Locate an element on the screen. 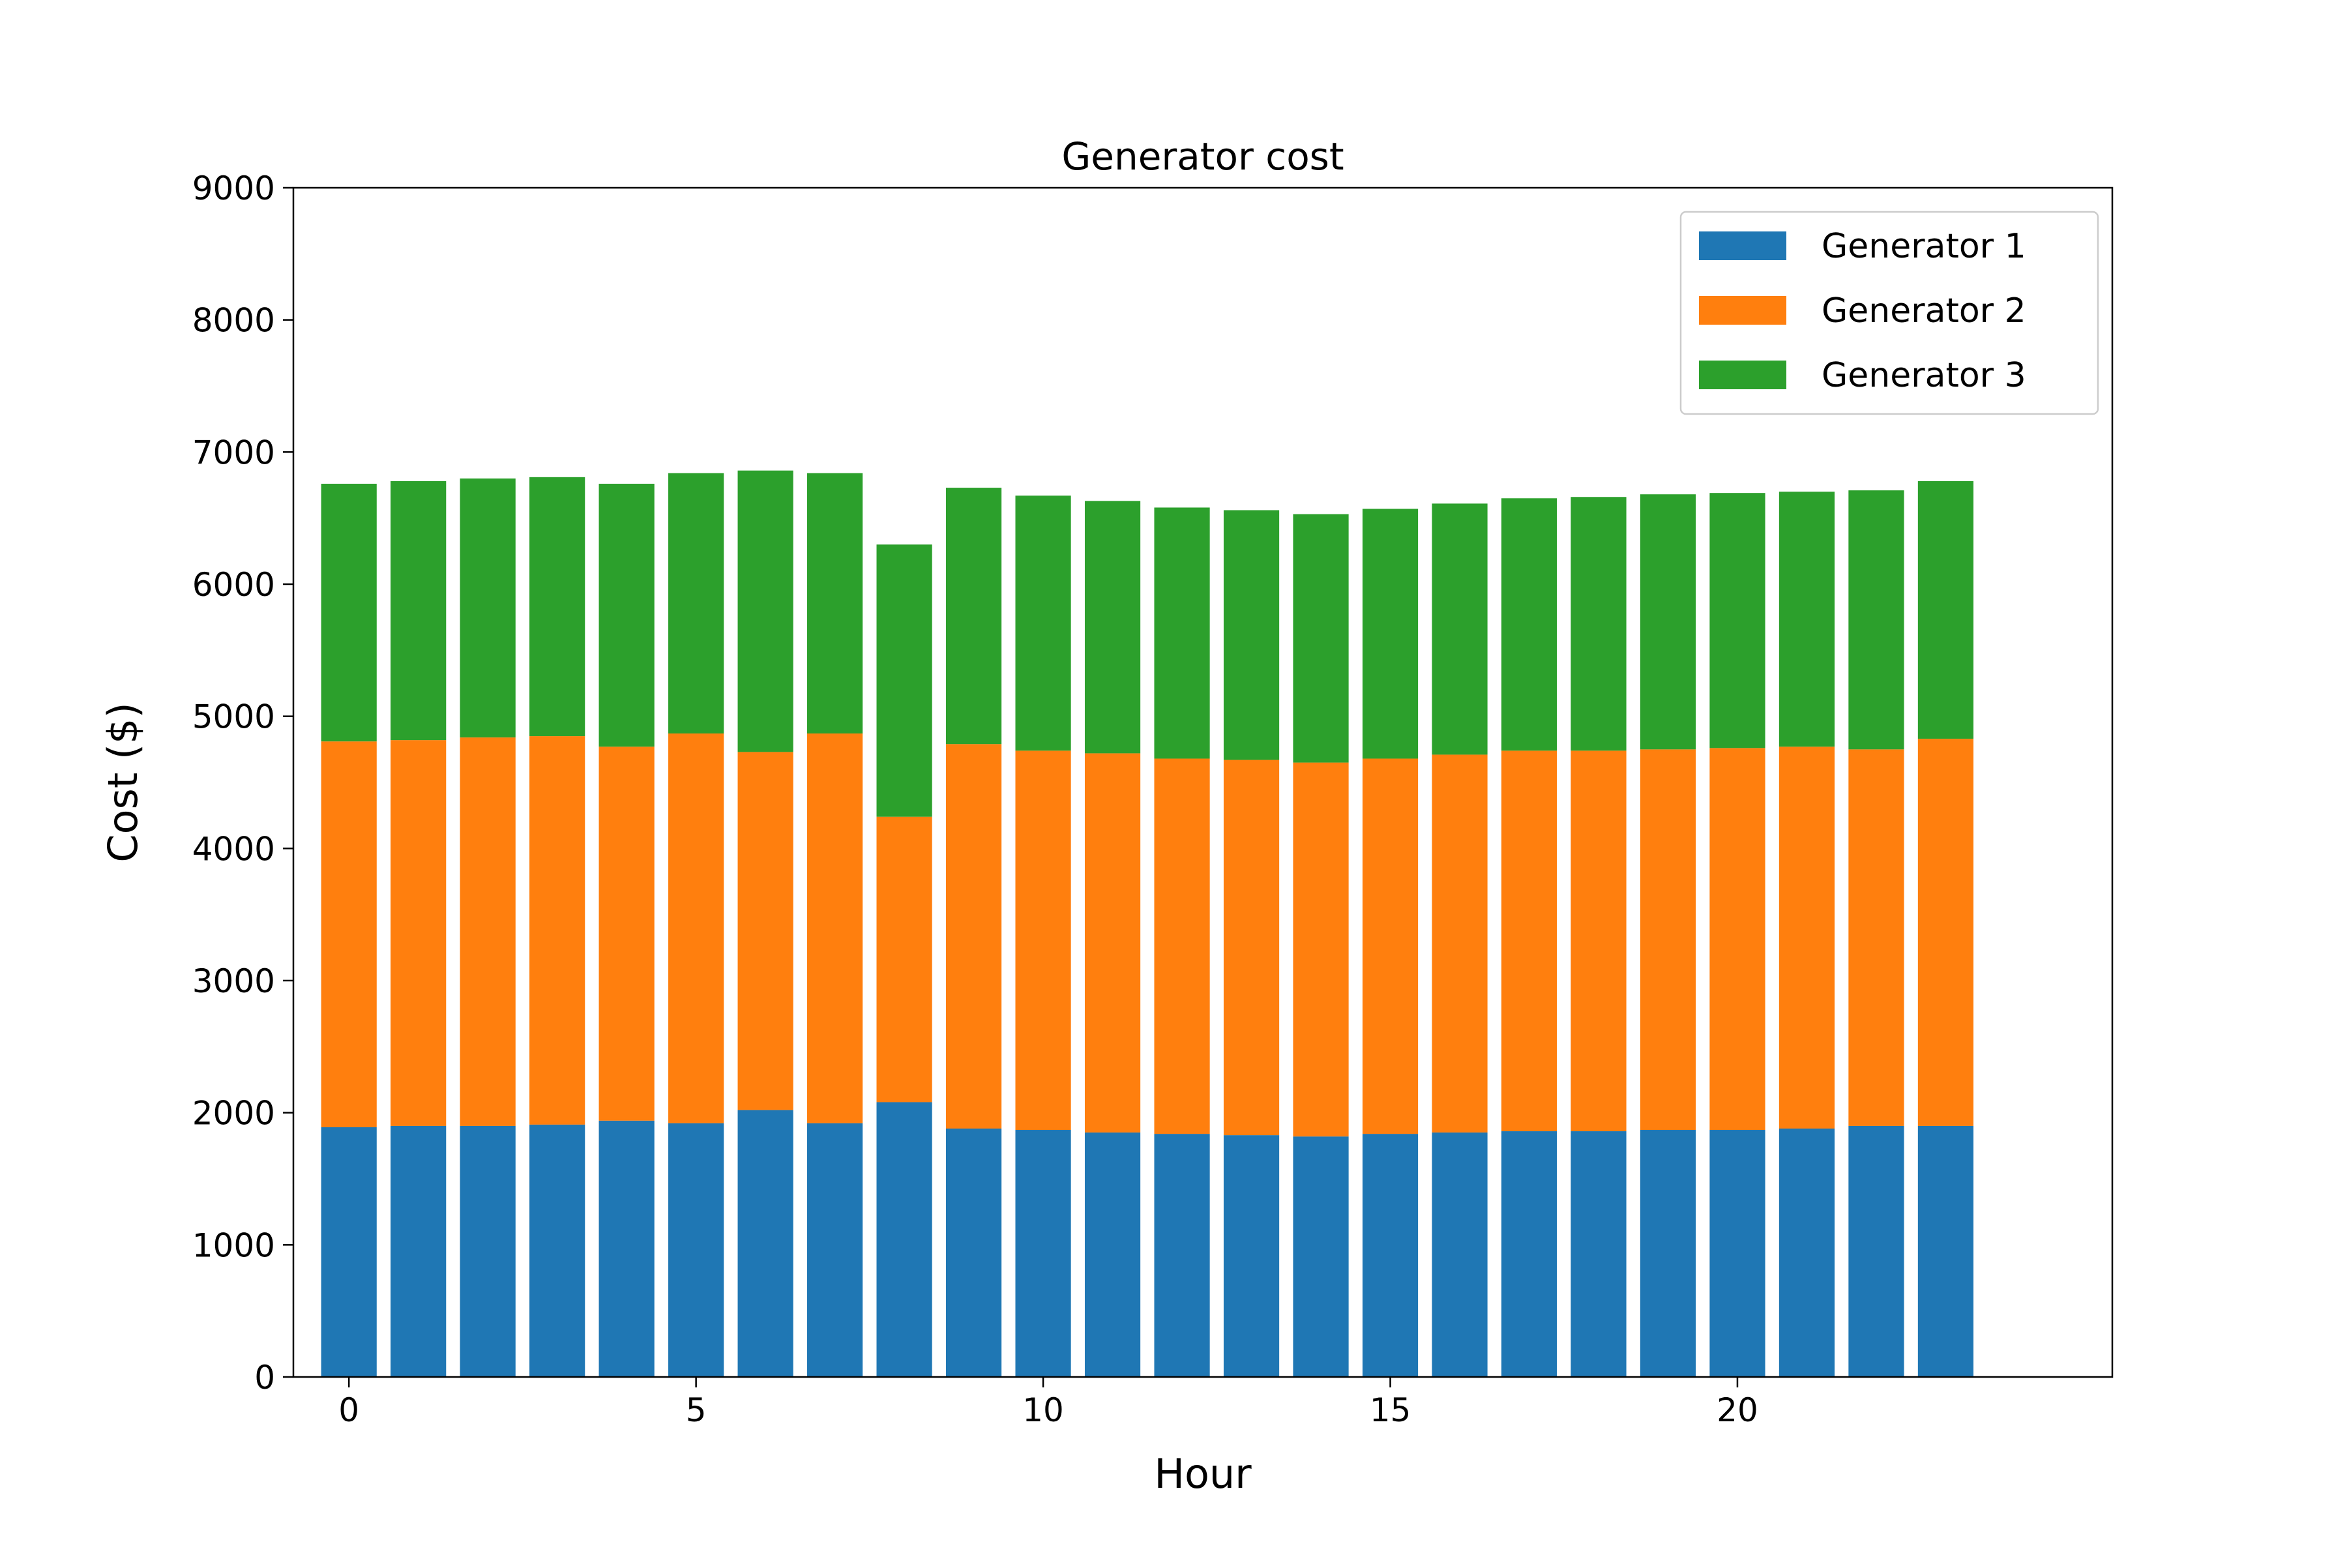 This screenshot has height=1568, width=2347. x-axis-label: Hour is located at coordinates (1203, 1474).